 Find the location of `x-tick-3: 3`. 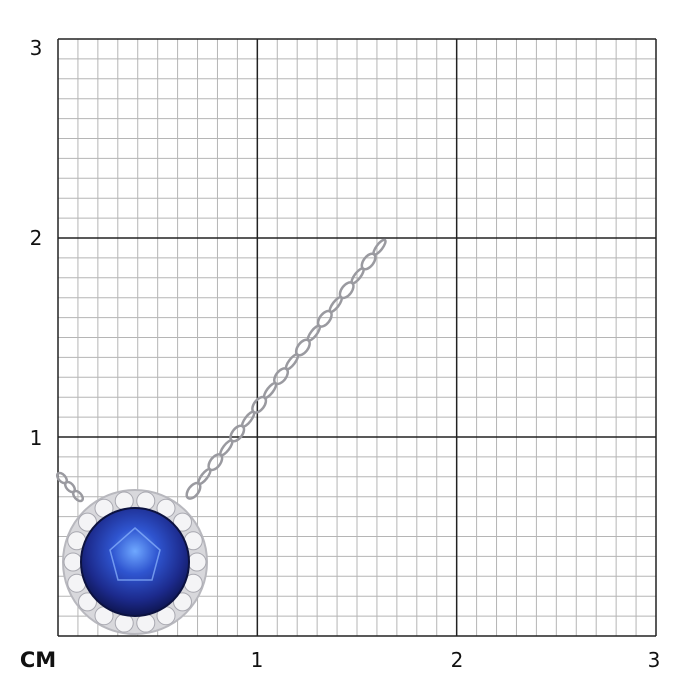

x-tick-3: 3 is located at coordinates (654, 660).